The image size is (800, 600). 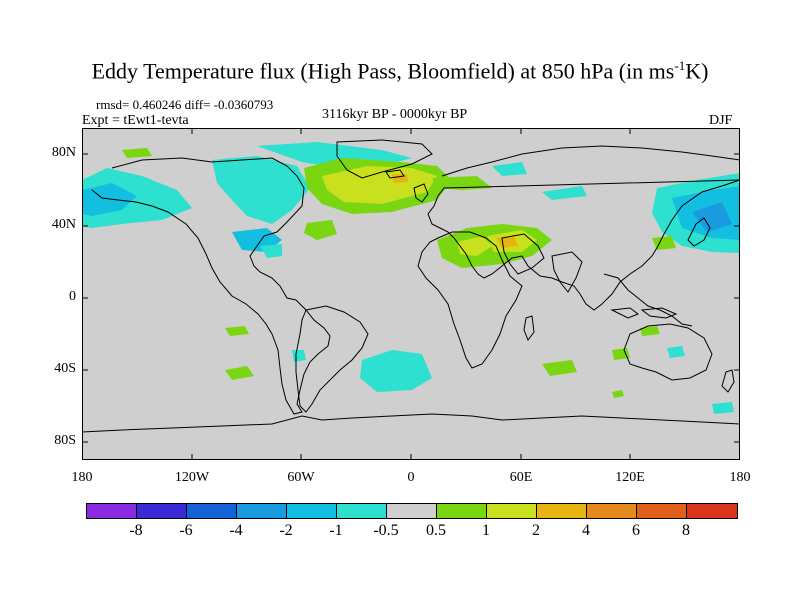 What do you see at coordinates (236, 530) in the screenshot?
I see `colorbar-label: -4` at bounding box center [236, 530].